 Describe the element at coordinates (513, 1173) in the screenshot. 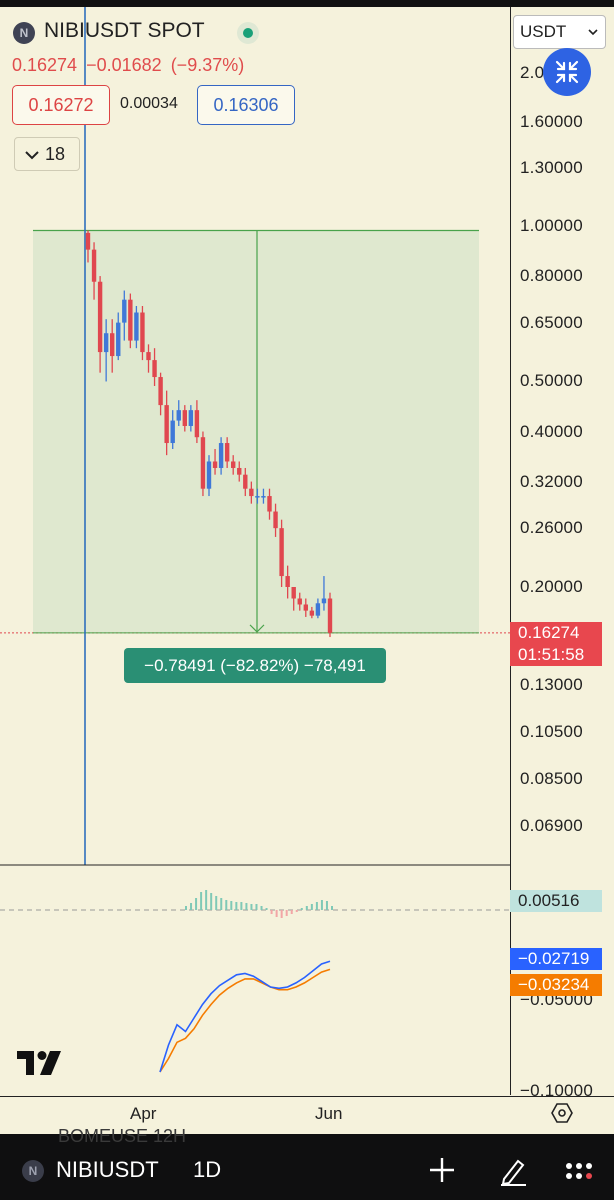

I see `pencil-icon` at that location.